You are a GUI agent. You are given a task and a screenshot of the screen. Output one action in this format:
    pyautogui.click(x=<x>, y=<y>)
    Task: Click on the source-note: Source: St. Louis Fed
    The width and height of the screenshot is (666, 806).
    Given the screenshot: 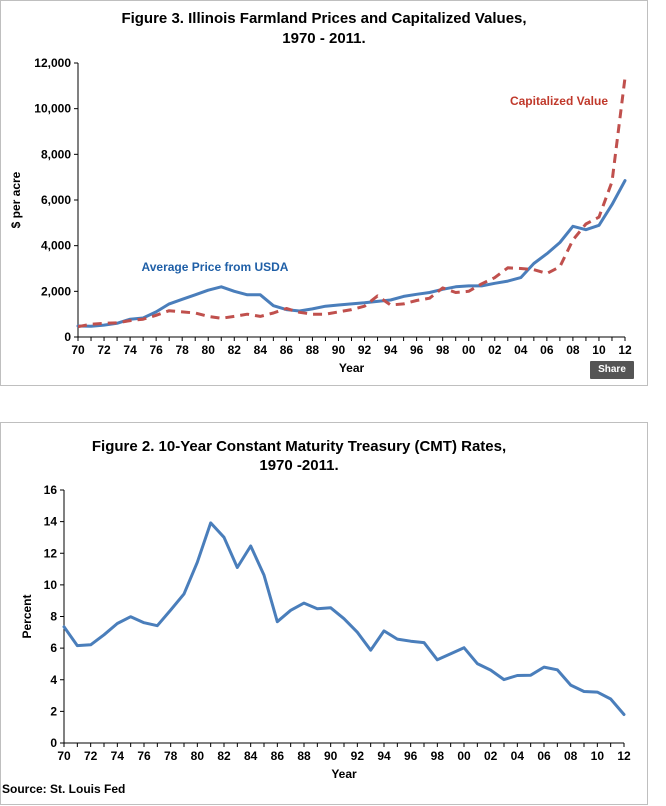 What is the action you would take?
    pyautogui.click(x=63, y=789)
    